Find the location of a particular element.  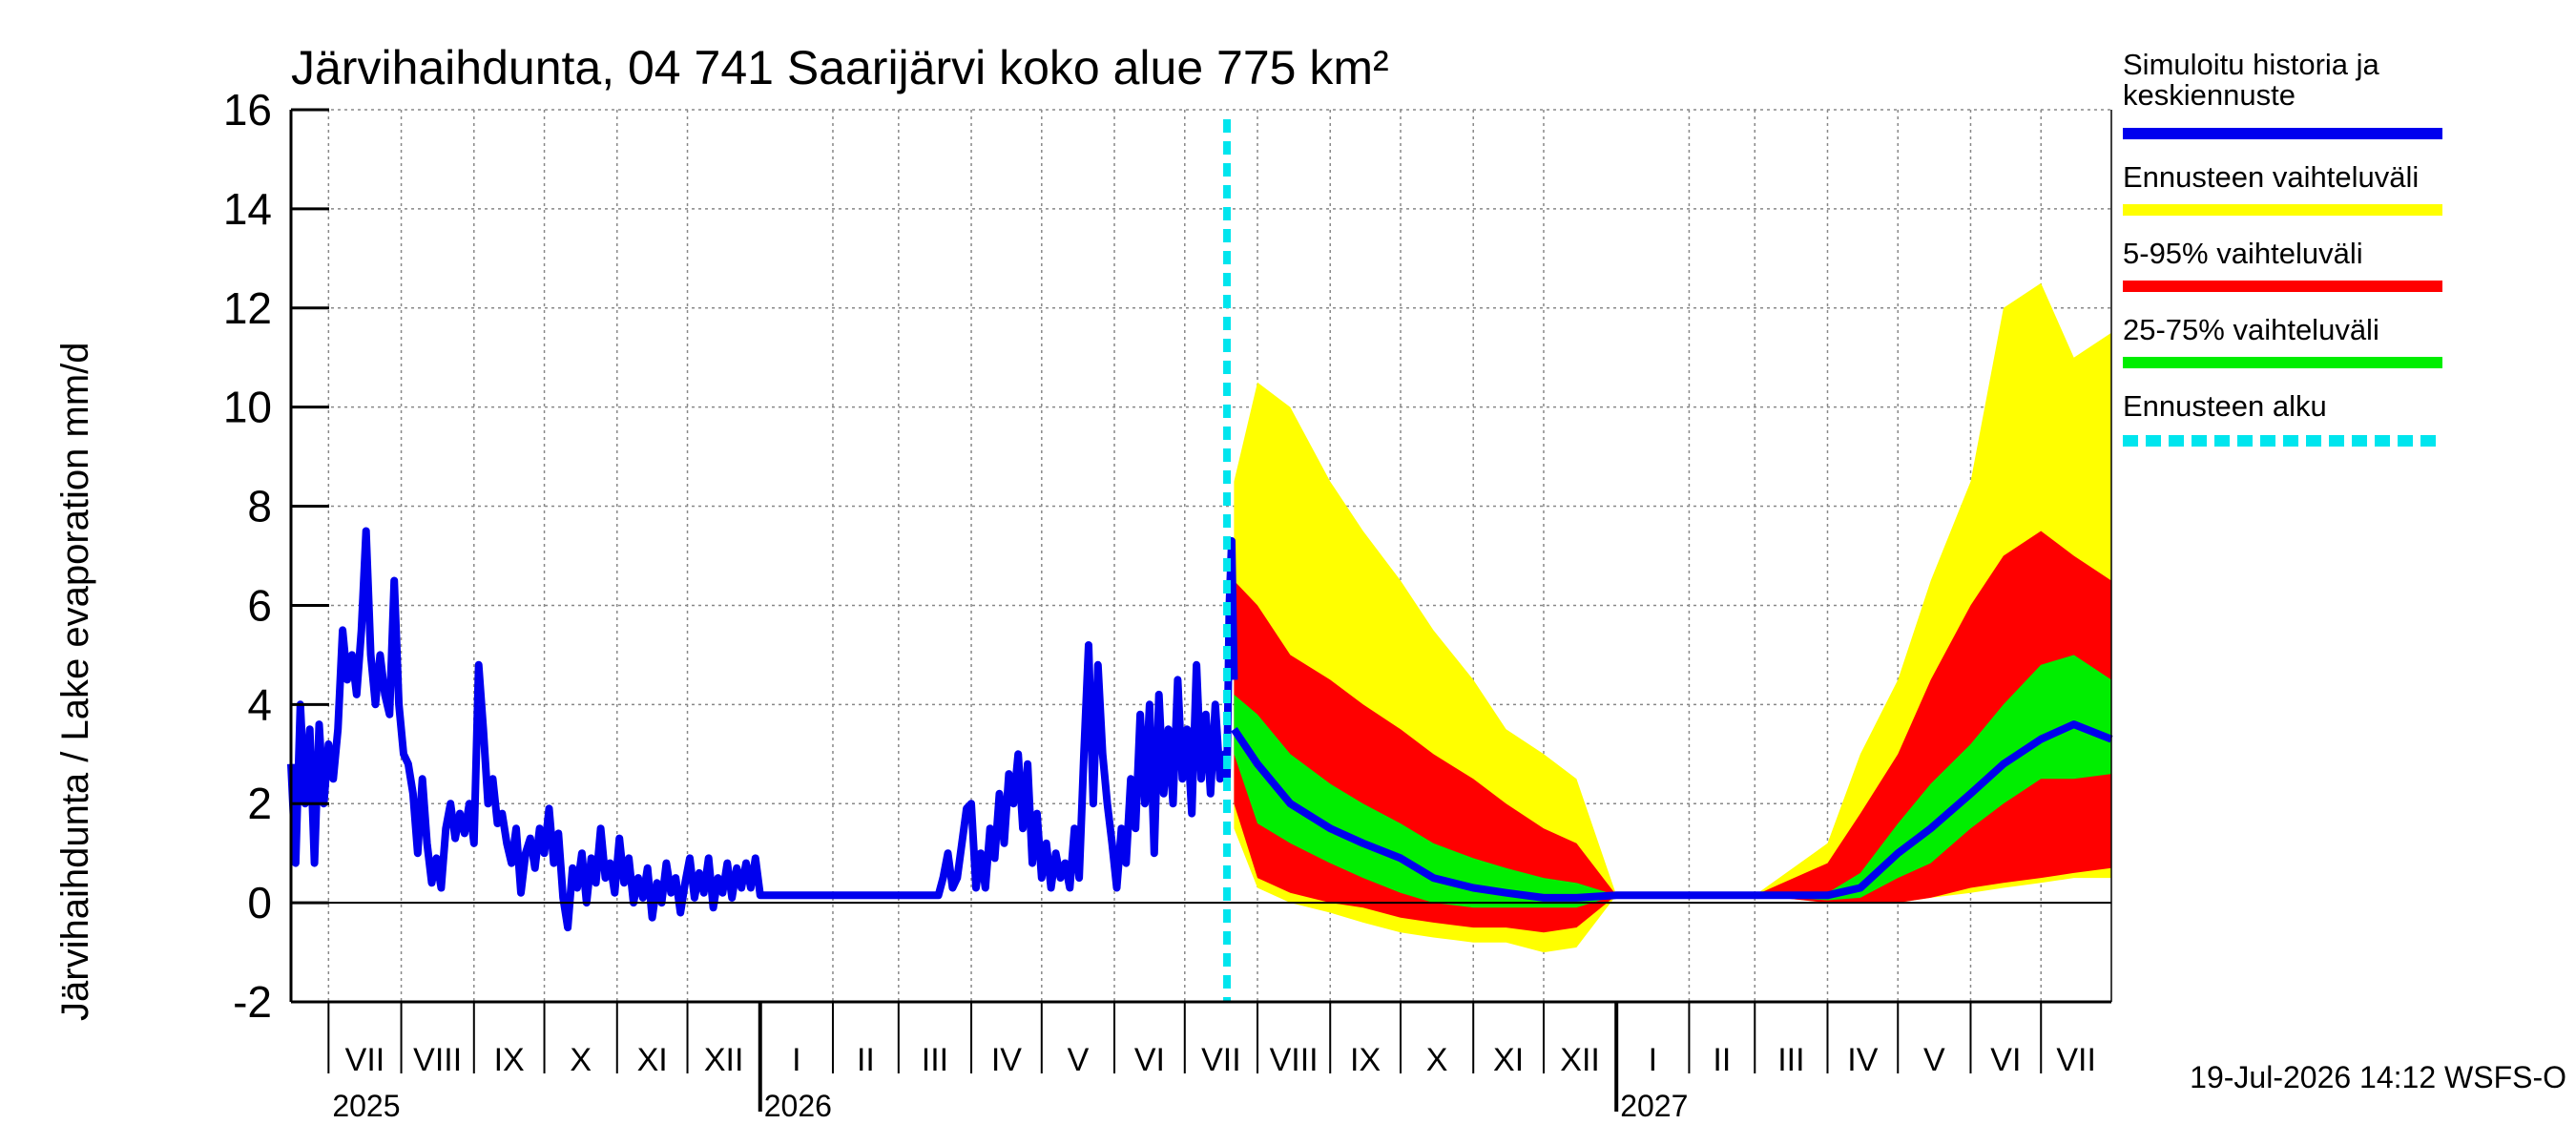

y-tick-label: 6 is located at coordinates (259, 605).